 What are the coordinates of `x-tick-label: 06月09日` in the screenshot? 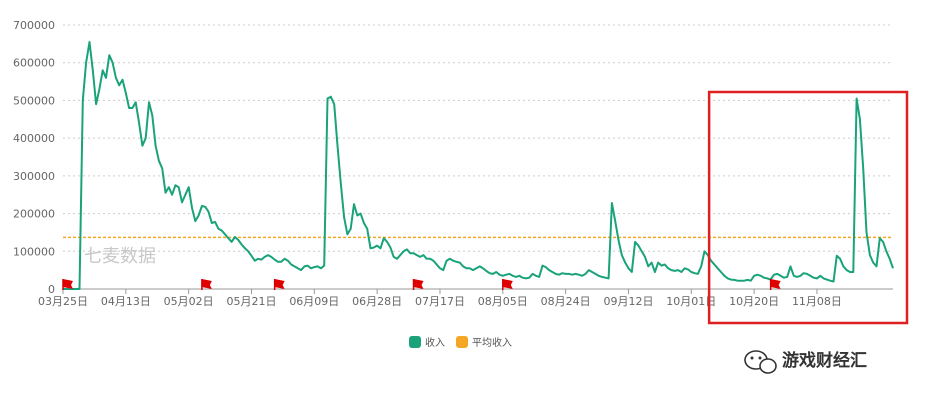 It's located at (314, 301).